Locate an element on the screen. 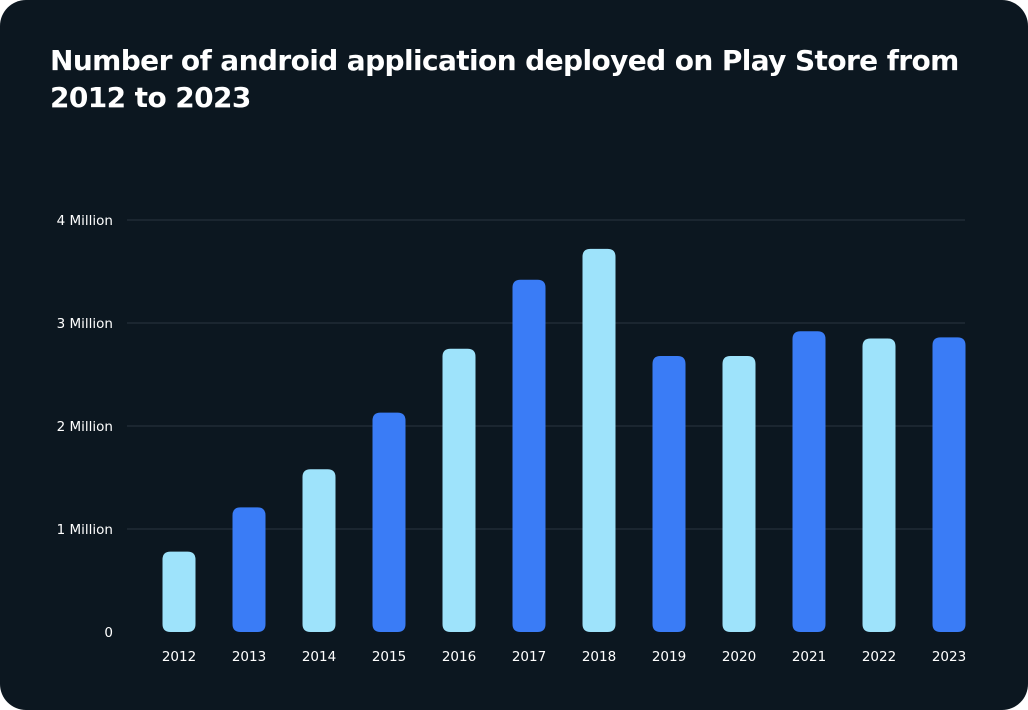 The image size is (1028, 710). bar-2018 is located at coordinates (599, 440).